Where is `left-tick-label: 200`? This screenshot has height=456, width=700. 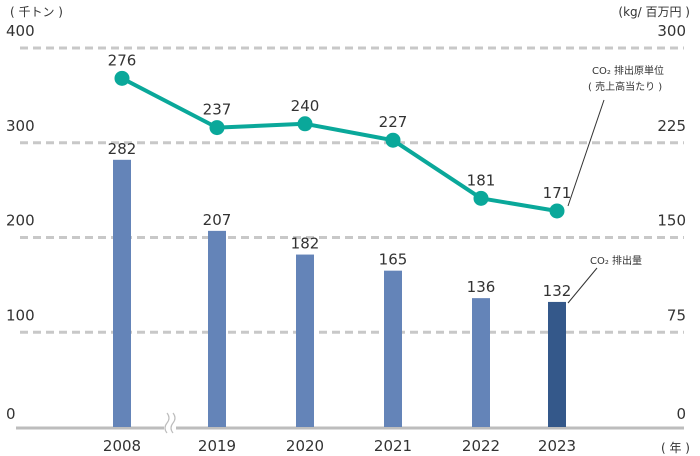 left-tick-label: 200 is located at coordinates (20, 221).